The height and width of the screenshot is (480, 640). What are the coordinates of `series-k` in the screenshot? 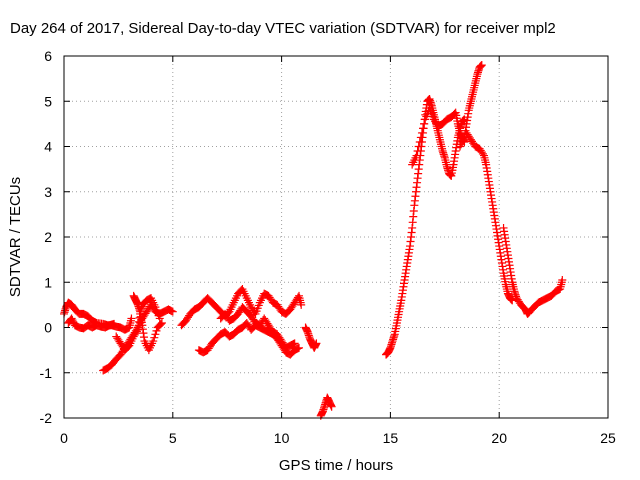 It's located at (425, 226).